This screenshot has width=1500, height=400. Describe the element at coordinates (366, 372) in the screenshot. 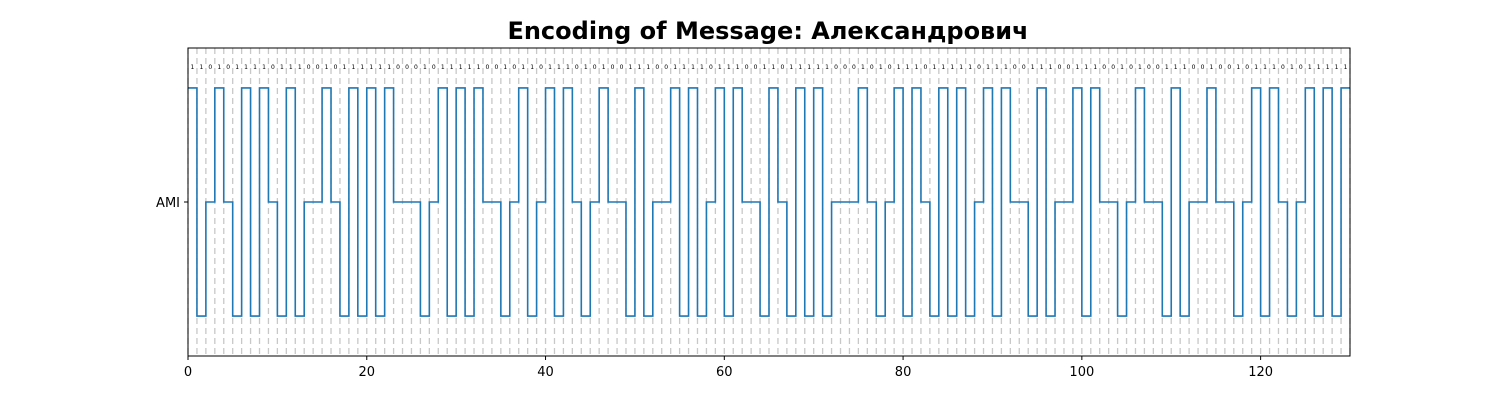

I see `x-tick-label: 20` at that location.